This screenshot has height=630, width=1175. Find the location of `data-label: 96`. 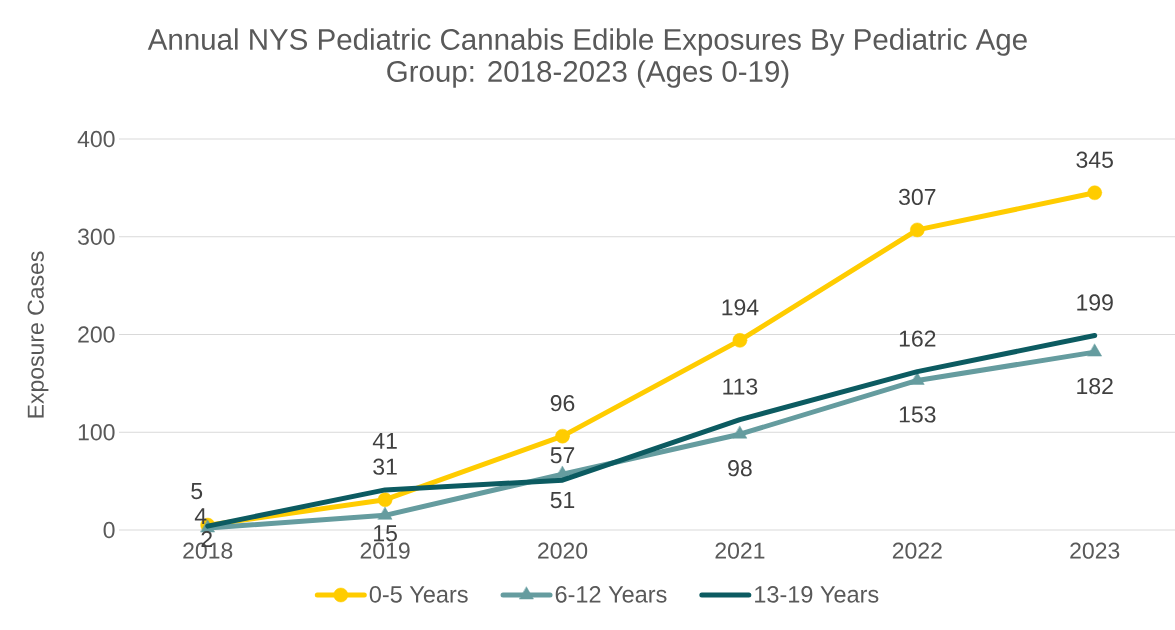

data-label: 96 is located at coordinates (562, 403).